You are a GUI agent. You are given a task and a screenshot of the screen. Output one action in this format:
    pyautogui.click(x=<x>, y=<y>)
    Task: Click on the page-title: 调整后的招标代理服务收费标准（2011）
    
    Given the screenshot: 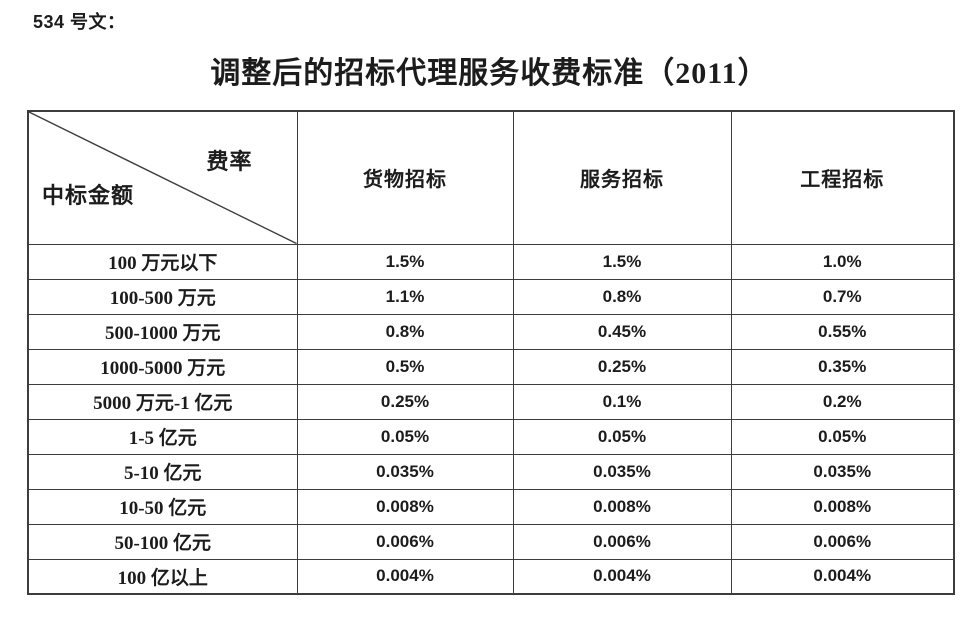 What is the action you would take?
    pyautogui.click(x=489, y=73)
    